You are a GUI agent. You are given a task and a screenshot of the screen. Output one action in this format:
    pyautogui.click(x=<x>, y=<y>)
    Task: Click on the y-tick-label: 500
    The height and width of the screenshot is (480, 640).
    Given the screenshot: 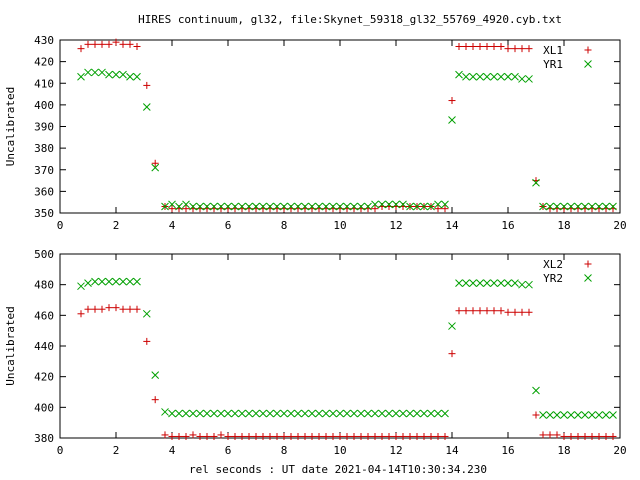 What is the action you would take?
    pyautogui.click(x=44, y=254)
    